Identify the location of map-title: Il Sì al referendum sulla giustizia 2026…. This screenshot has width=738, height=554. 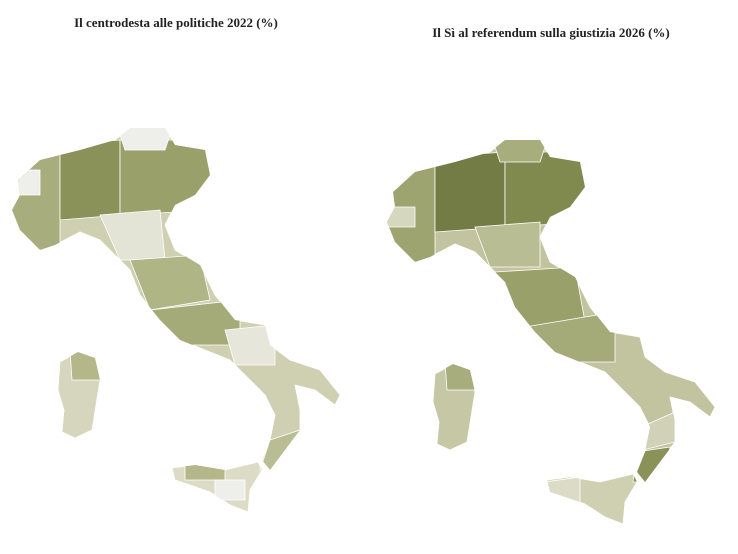
(551, 32).